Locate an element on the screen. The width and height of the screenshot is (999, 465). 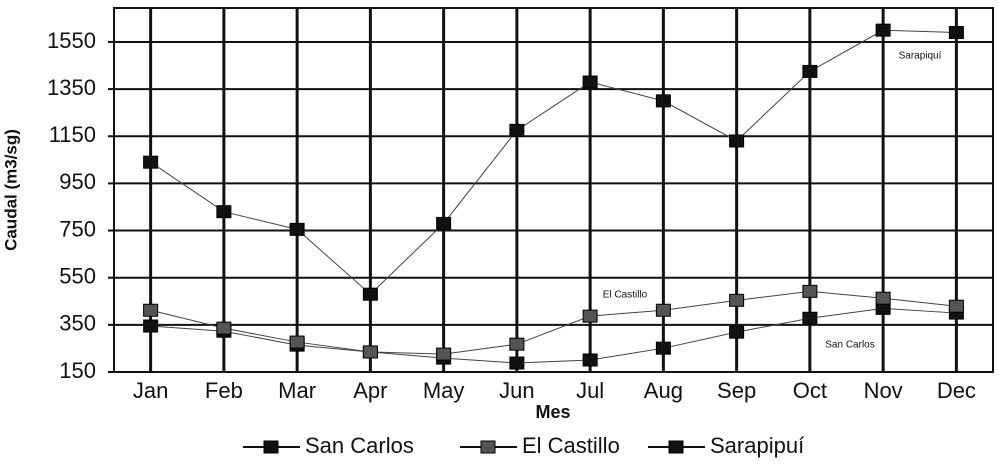
y-tick-label: 350 is located at coordinates (77, 323).